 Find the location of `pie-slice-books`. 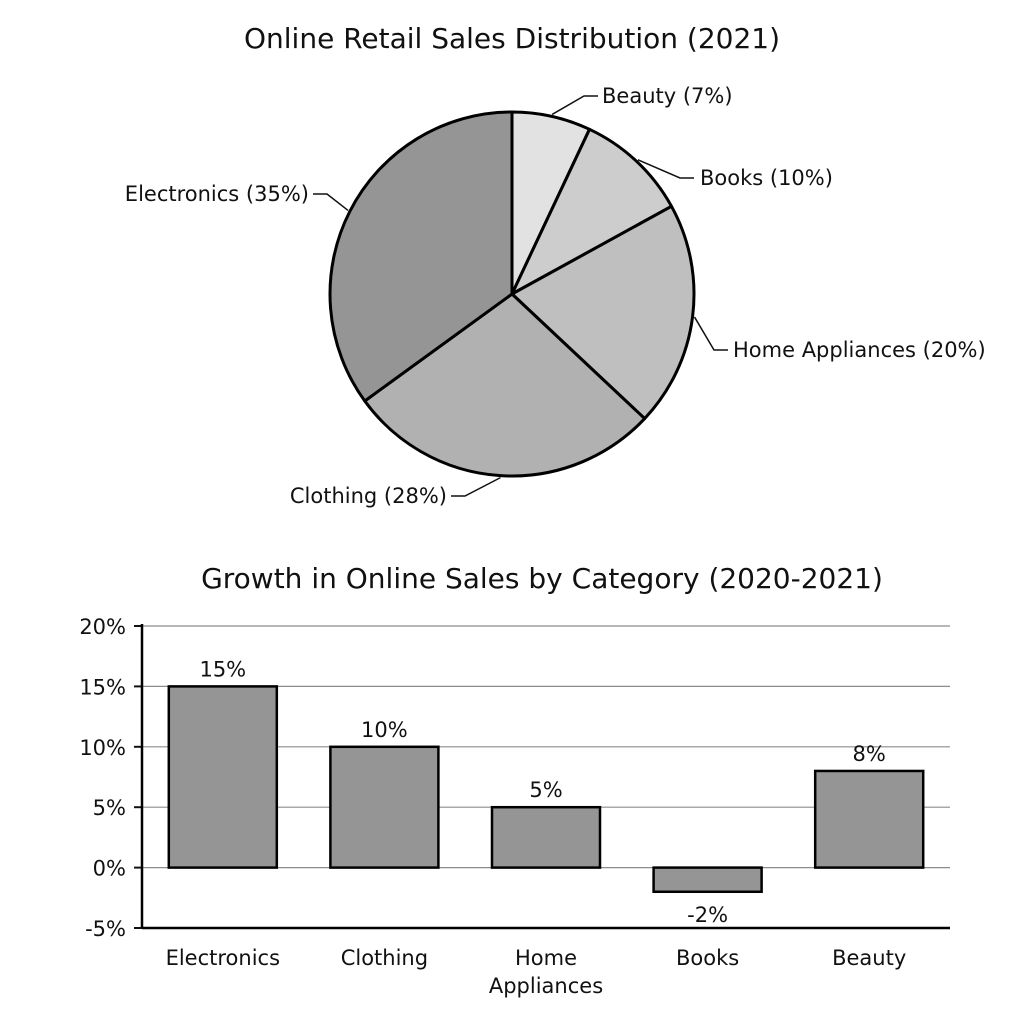

pie-slice-books is located at coordinates (591, 211).